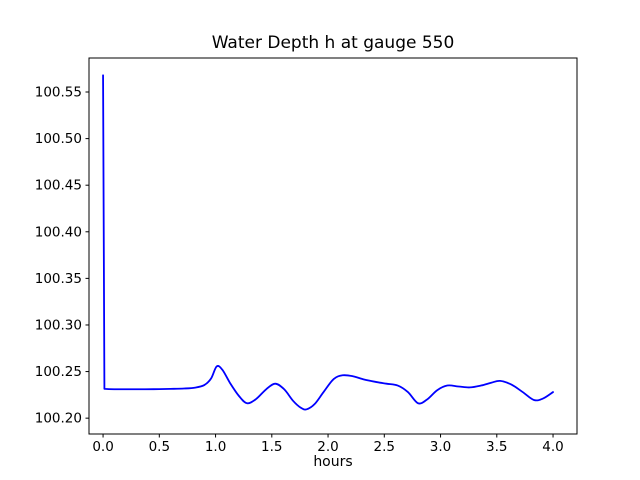 This screenshot has width=640, height=480. What do you see at coordinates (384, 447) in the screenshot?
I see `x-tick-label: 2.5` at bounding box center [384, 447].